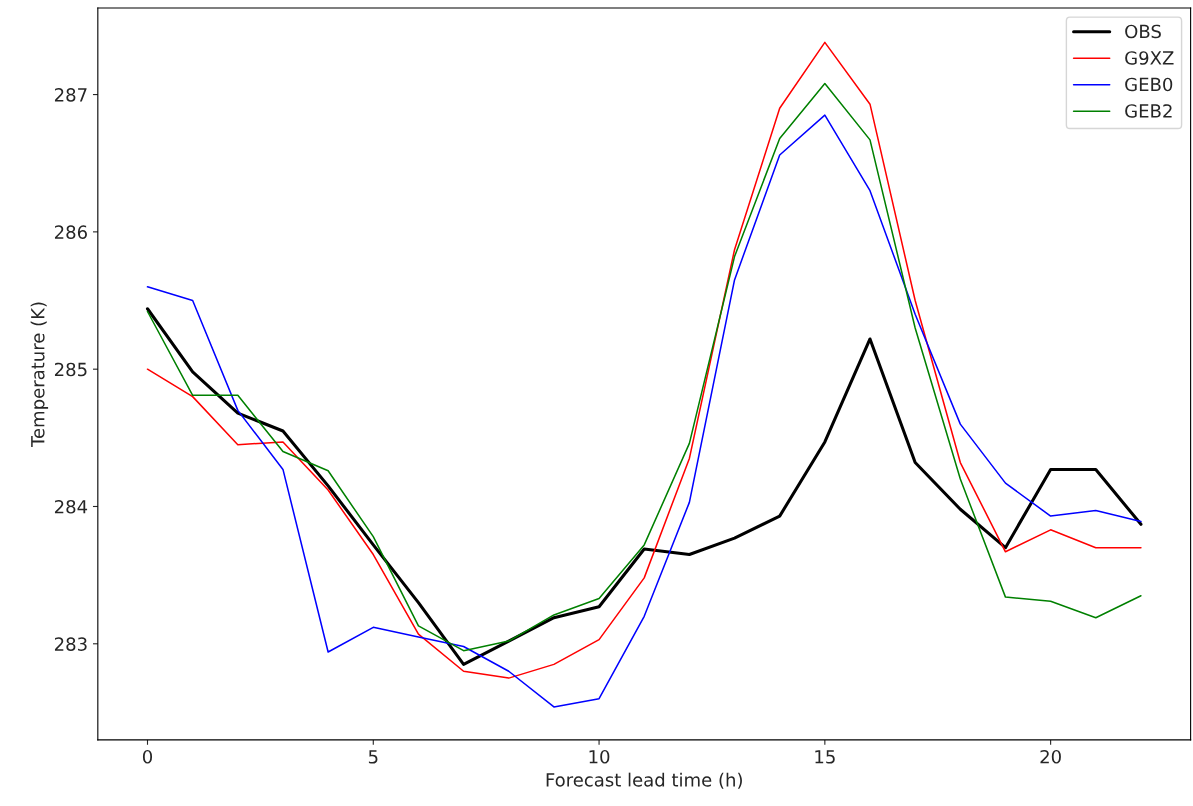  I want to click on legend-label: G9XZ, so click(1149, 58).